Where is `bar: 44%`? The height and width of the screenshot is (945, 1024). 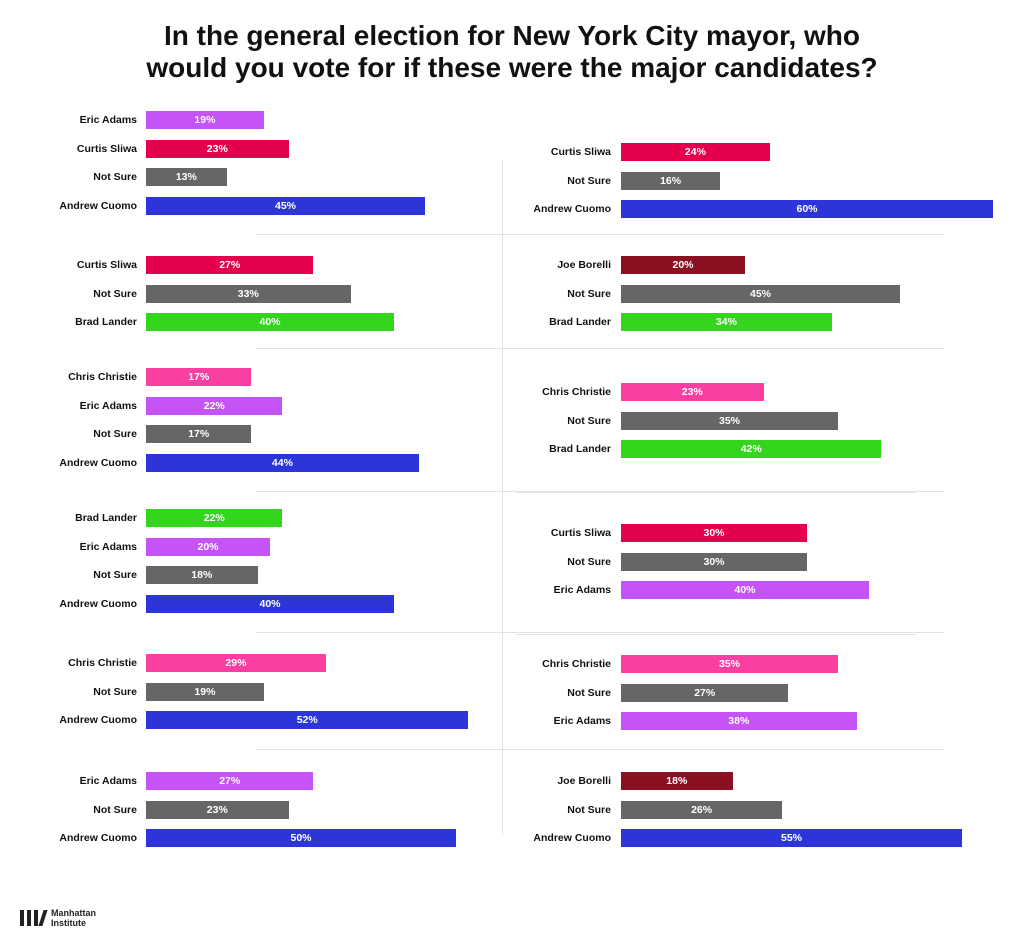 bar: 44% is located at coordinates (282, 463).